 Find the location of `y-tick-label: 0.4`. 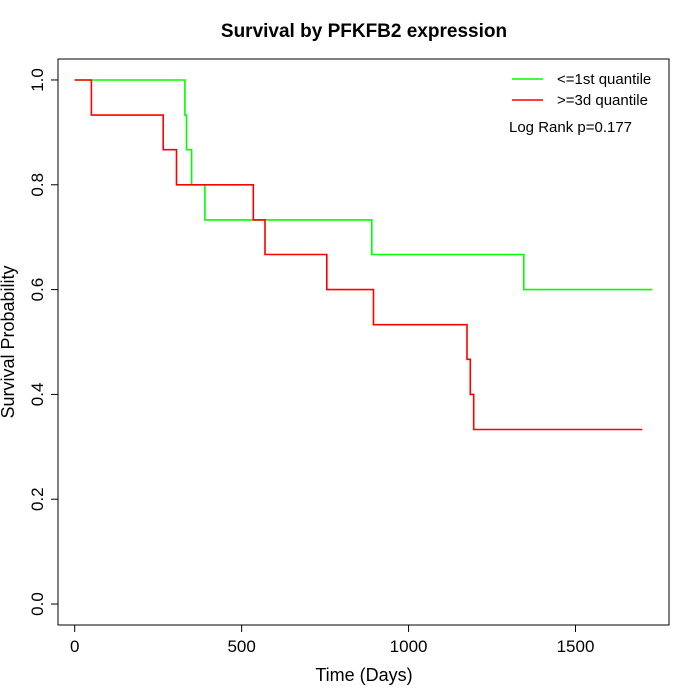

y-tick-label: 0.4 is located at coordinates (37, 395).